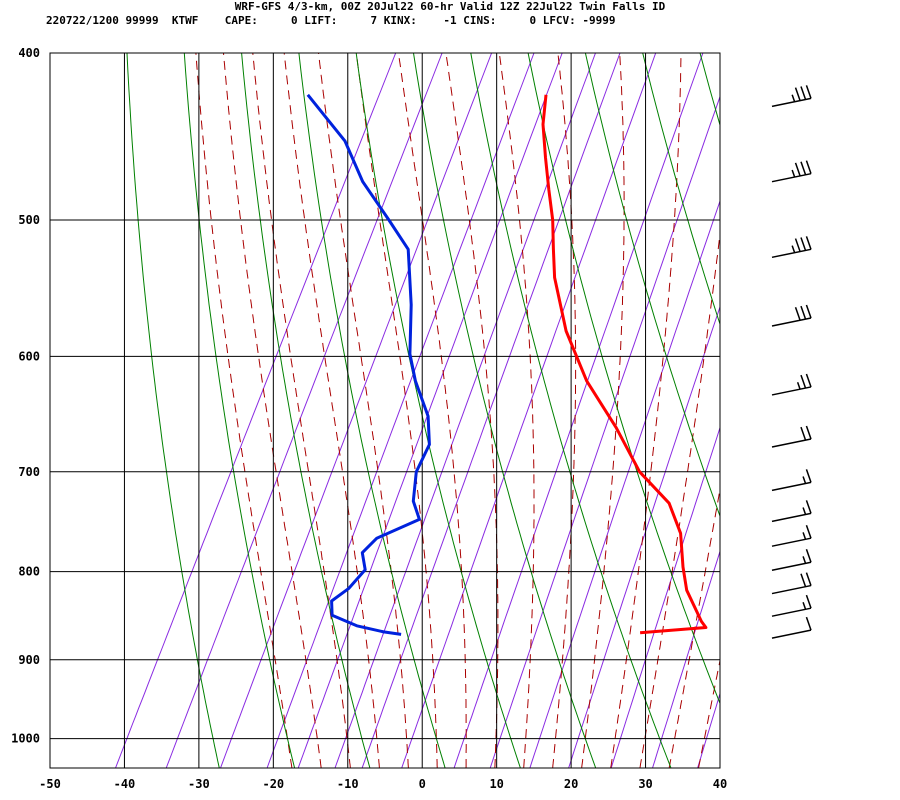 The height and width of the screenshot is (800, 900). What do you see at coordinates (383, 784) in the screenshot?
I see `x-axis-tick-labels: -50 -40 -30 -20 -10 0 10 20 30 40` at bounding box center [383, 784].